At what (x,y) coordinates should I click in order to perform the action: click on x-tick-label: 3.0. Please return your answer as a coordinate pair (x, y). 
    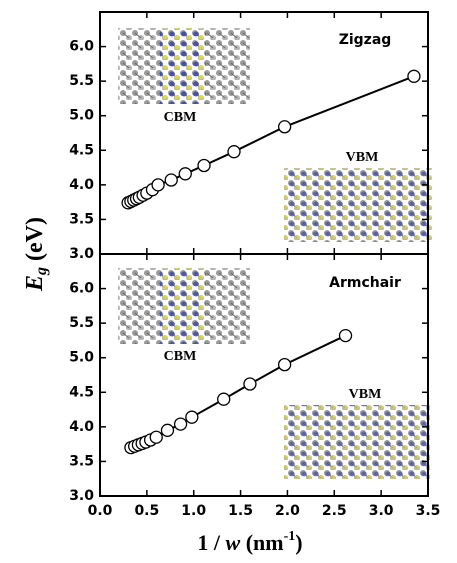
    Looking at the image, I should click on (381, 511).